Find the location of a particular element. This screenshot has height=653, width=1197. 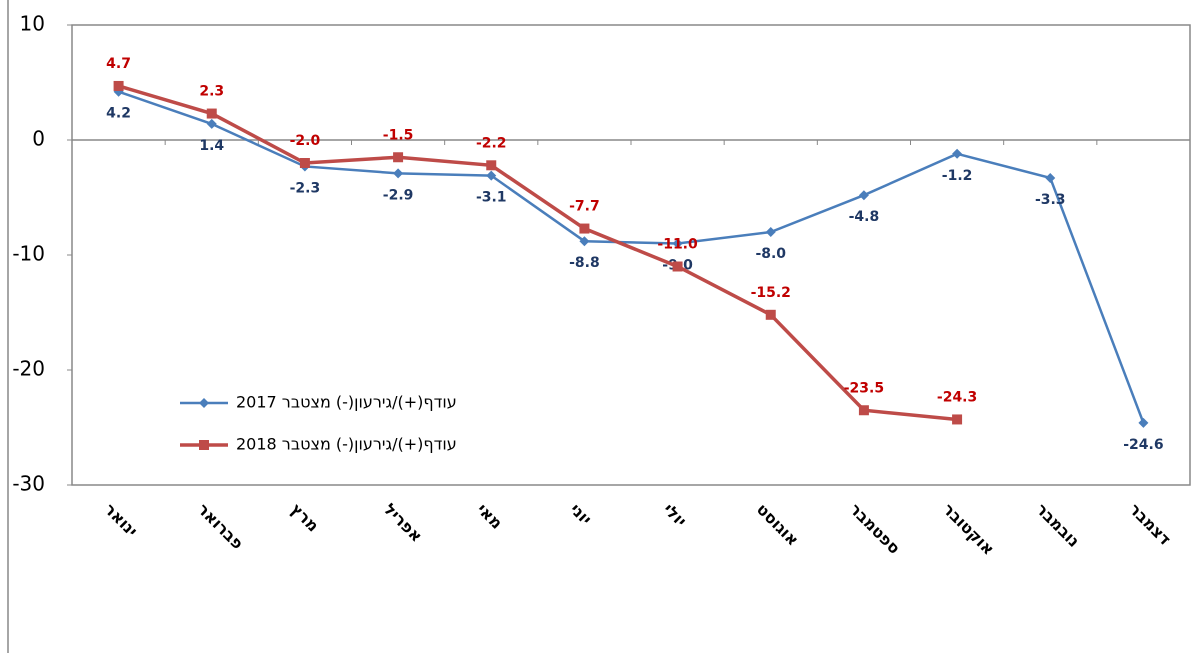

y-tick-label: 0 is located at coordinates (38, 139).